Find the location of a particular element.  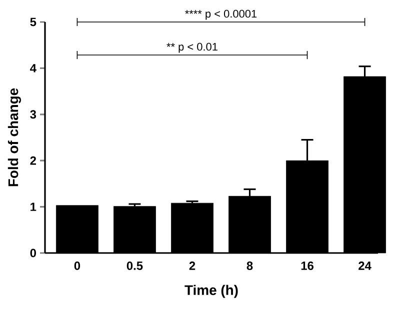

x-tick-label: 8 is located at coordinates (249, 266).